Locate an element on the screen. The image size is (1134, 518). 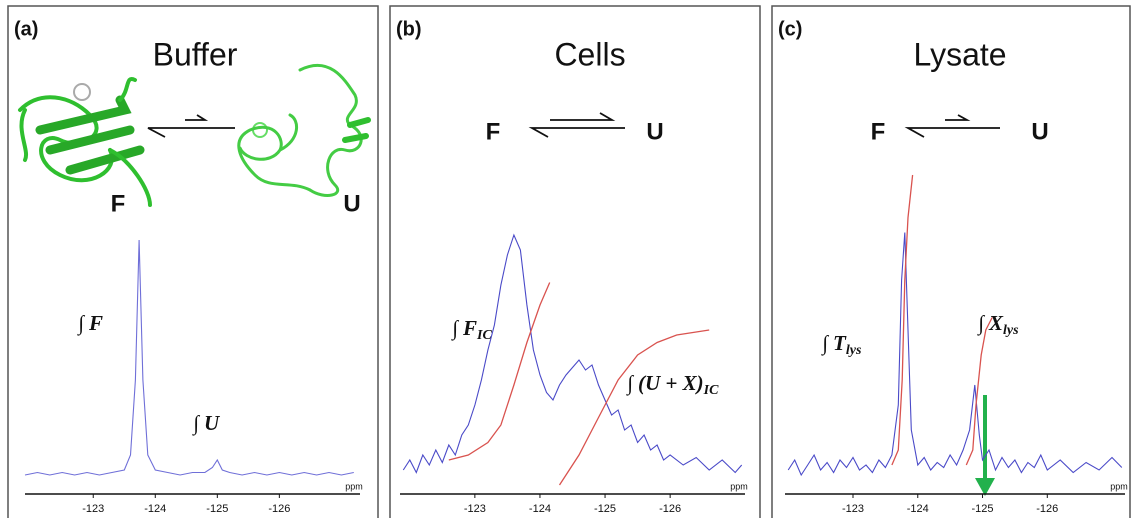
panel-title: Lysate is located at coordinates (959, 54).